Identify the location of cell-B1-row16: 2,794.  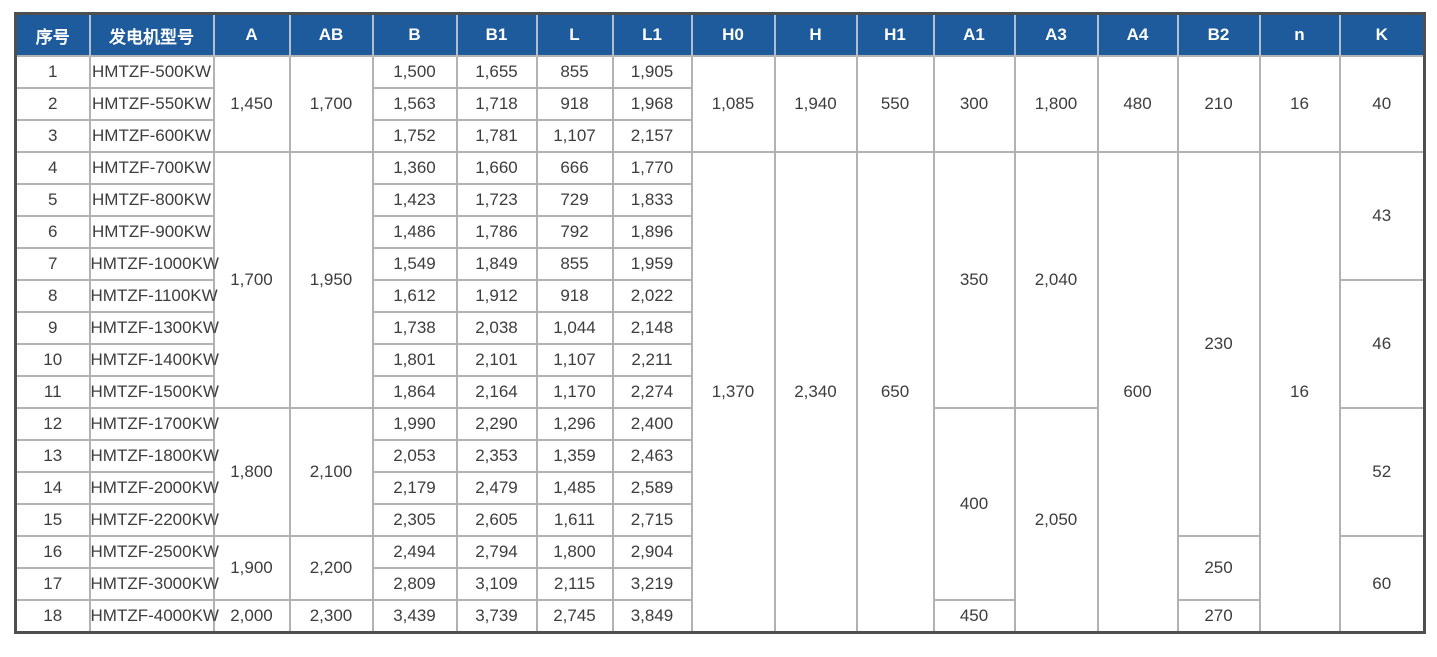
(496, 552).